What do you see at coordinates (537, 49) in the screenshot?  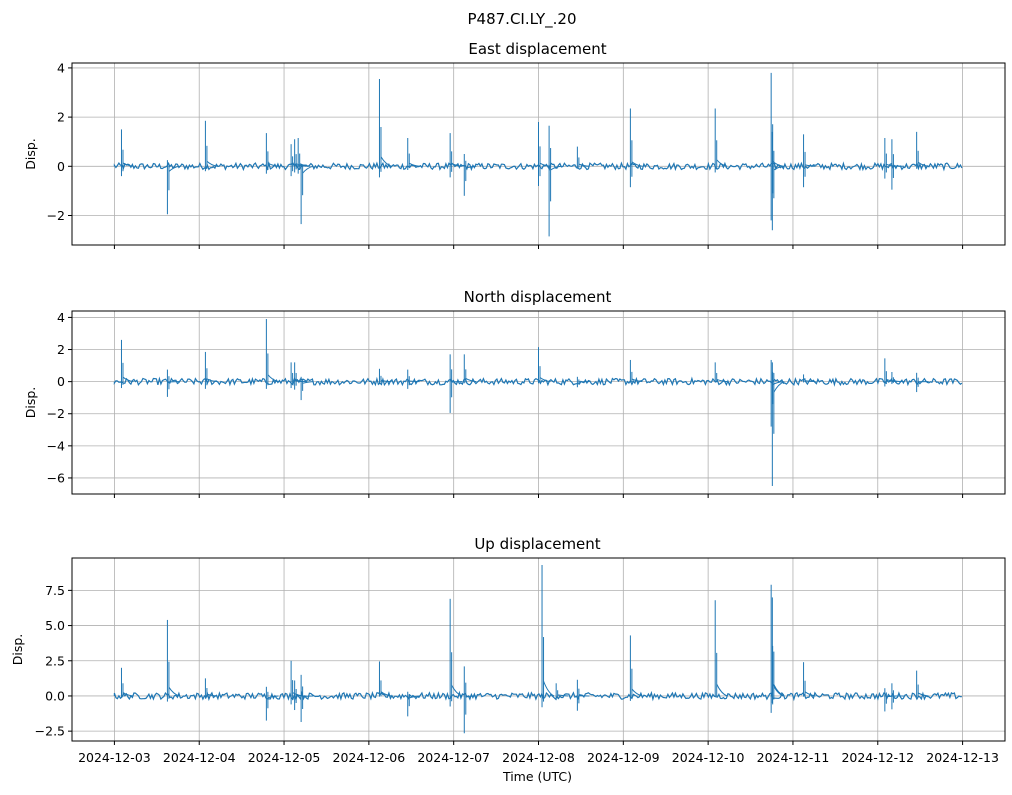 I see `subplot-title: East displacement` at bounding box center [537, 49].